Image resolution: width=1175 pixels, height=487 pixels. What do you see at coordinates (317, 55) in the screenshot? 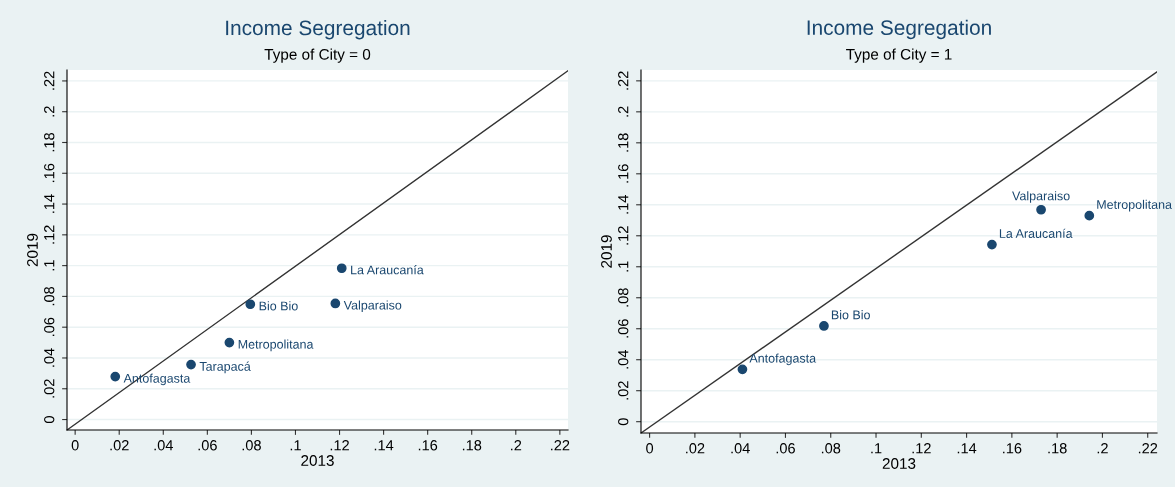
I see `chart-subtitle: Type of City = 0` at bounding box center [317, 55].